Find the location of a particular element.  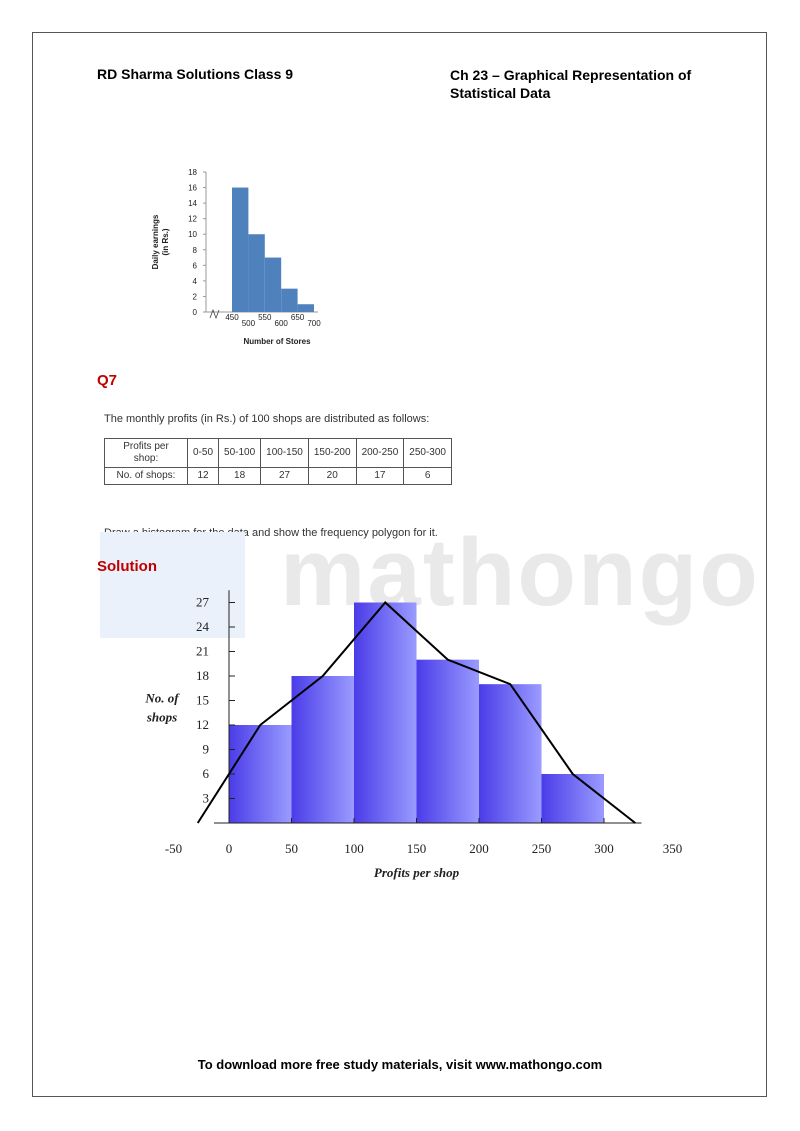

x-tick-label: 350 is located at coordinates (673, 848).